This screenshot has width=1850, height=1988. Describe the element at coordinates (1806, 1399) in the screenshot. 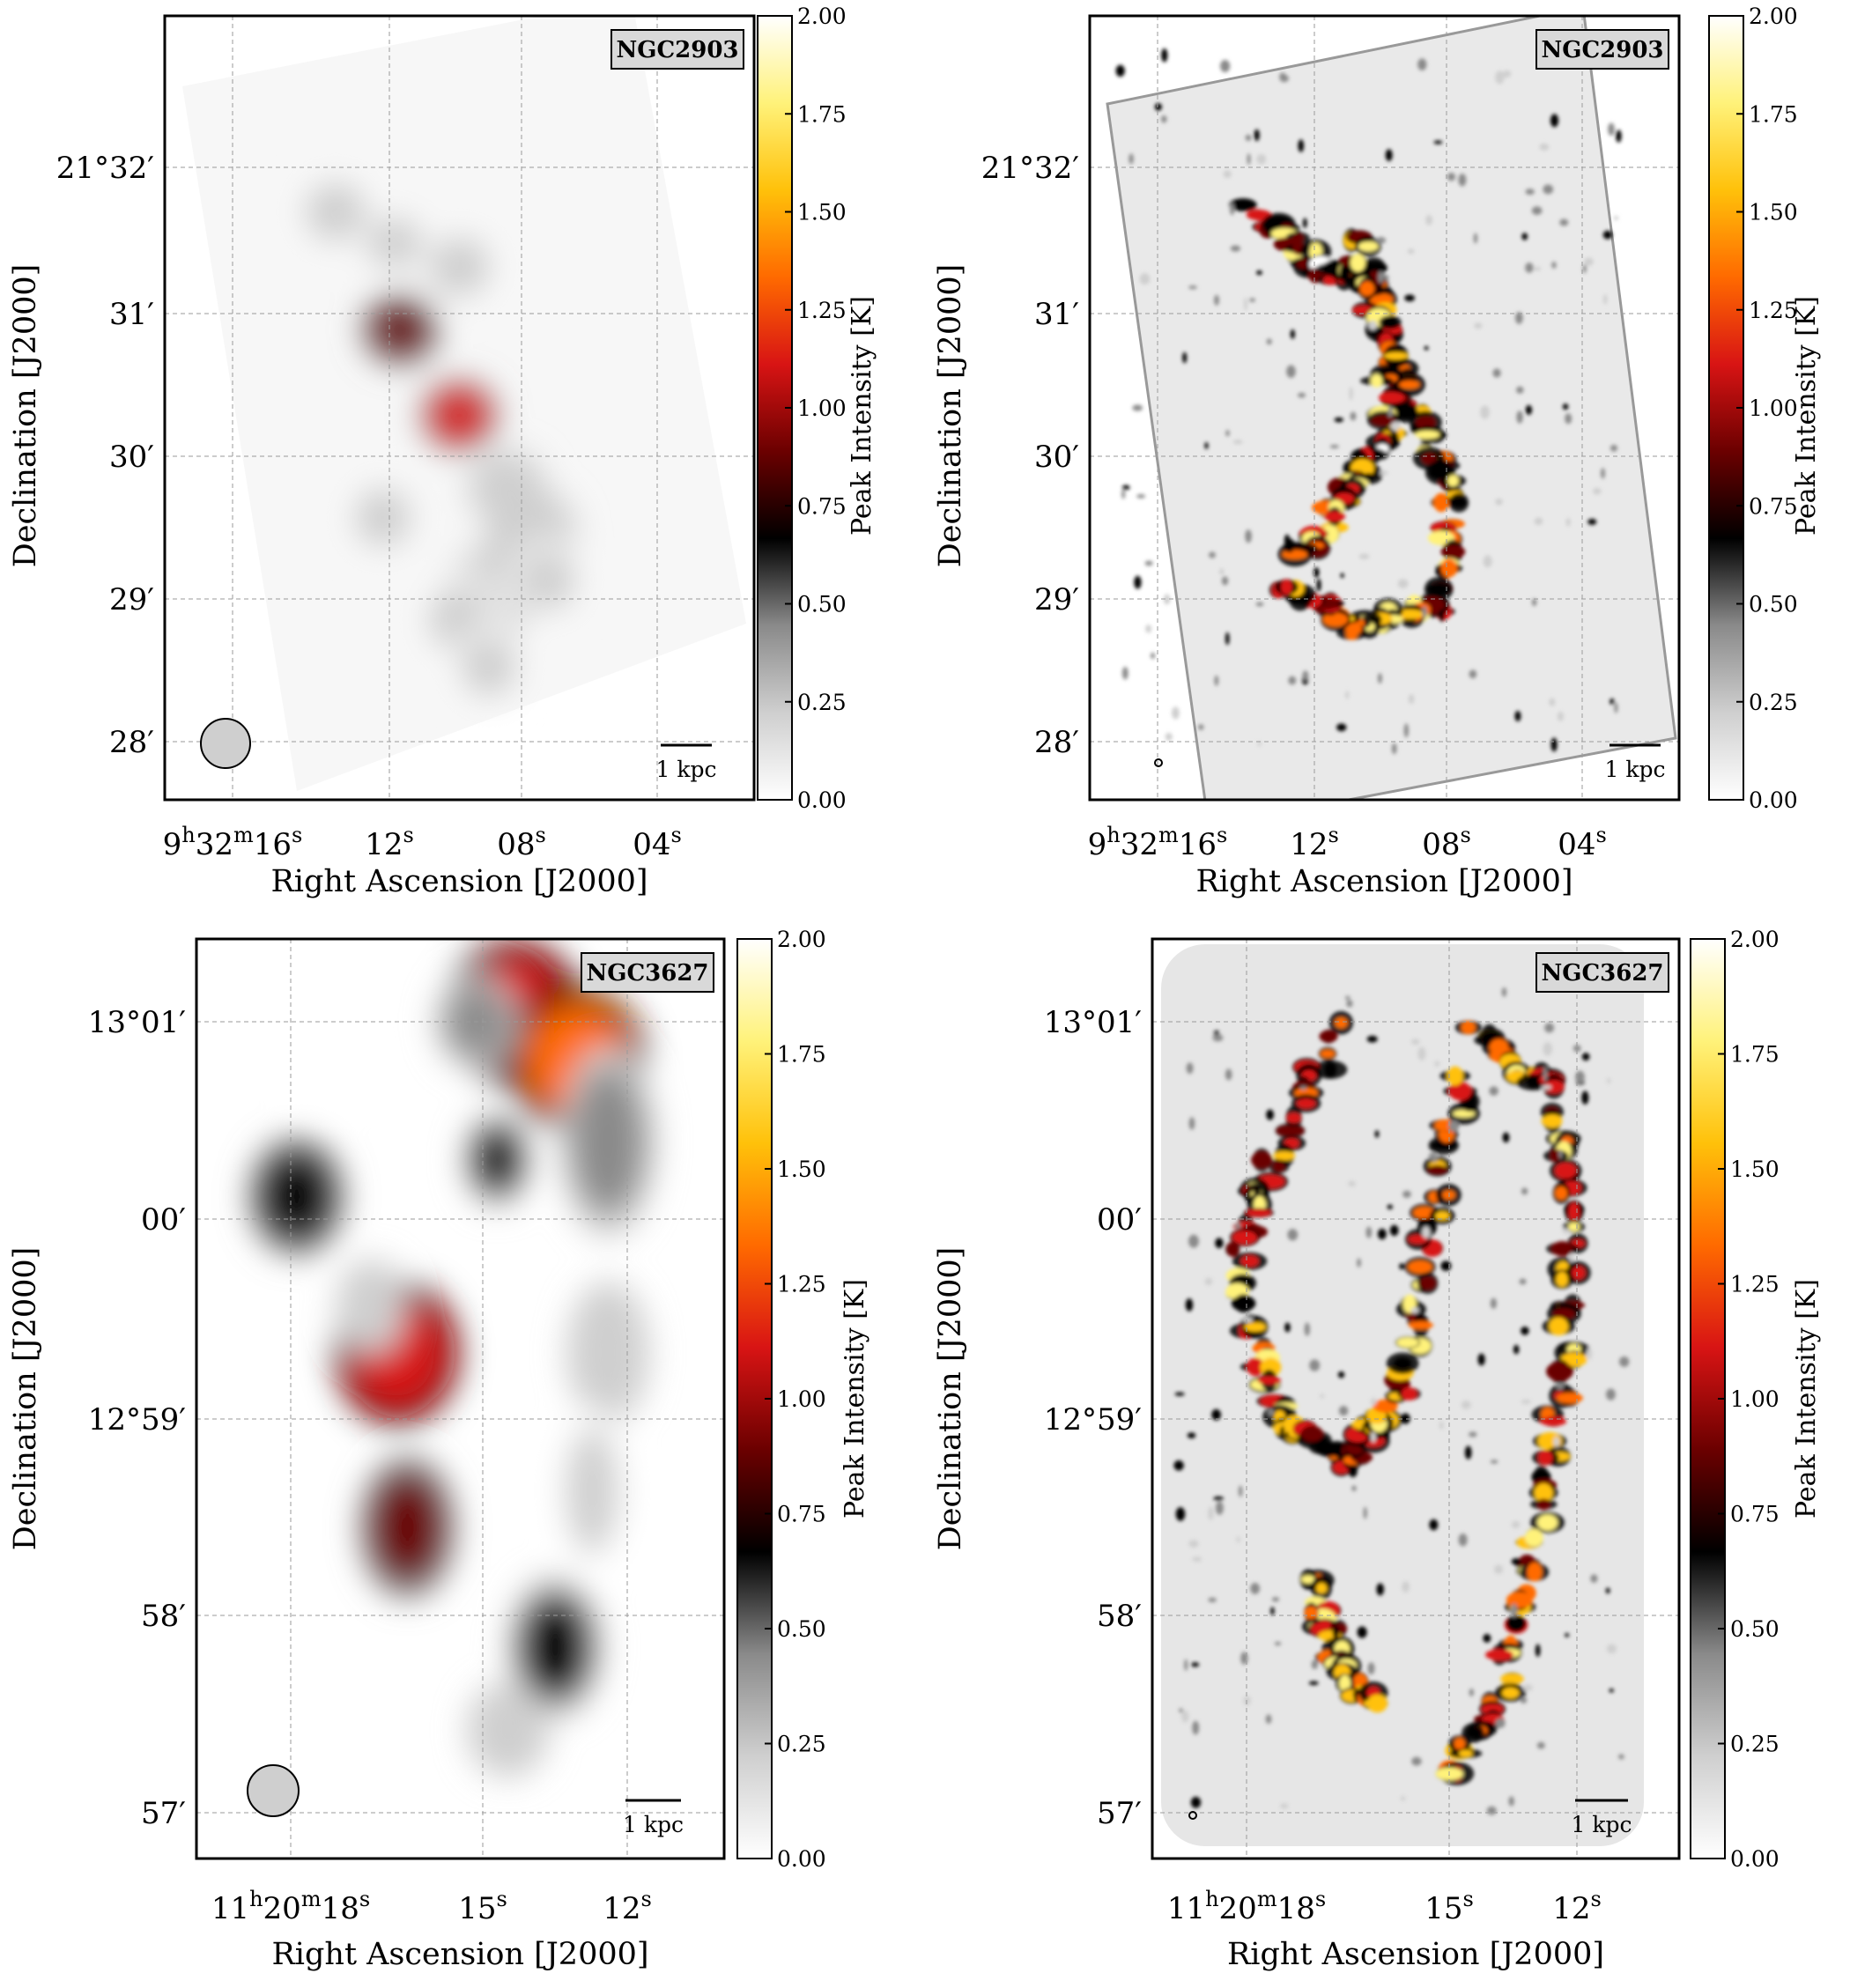

I see `colorbar-label: Peak Intensity [K]` at that location.